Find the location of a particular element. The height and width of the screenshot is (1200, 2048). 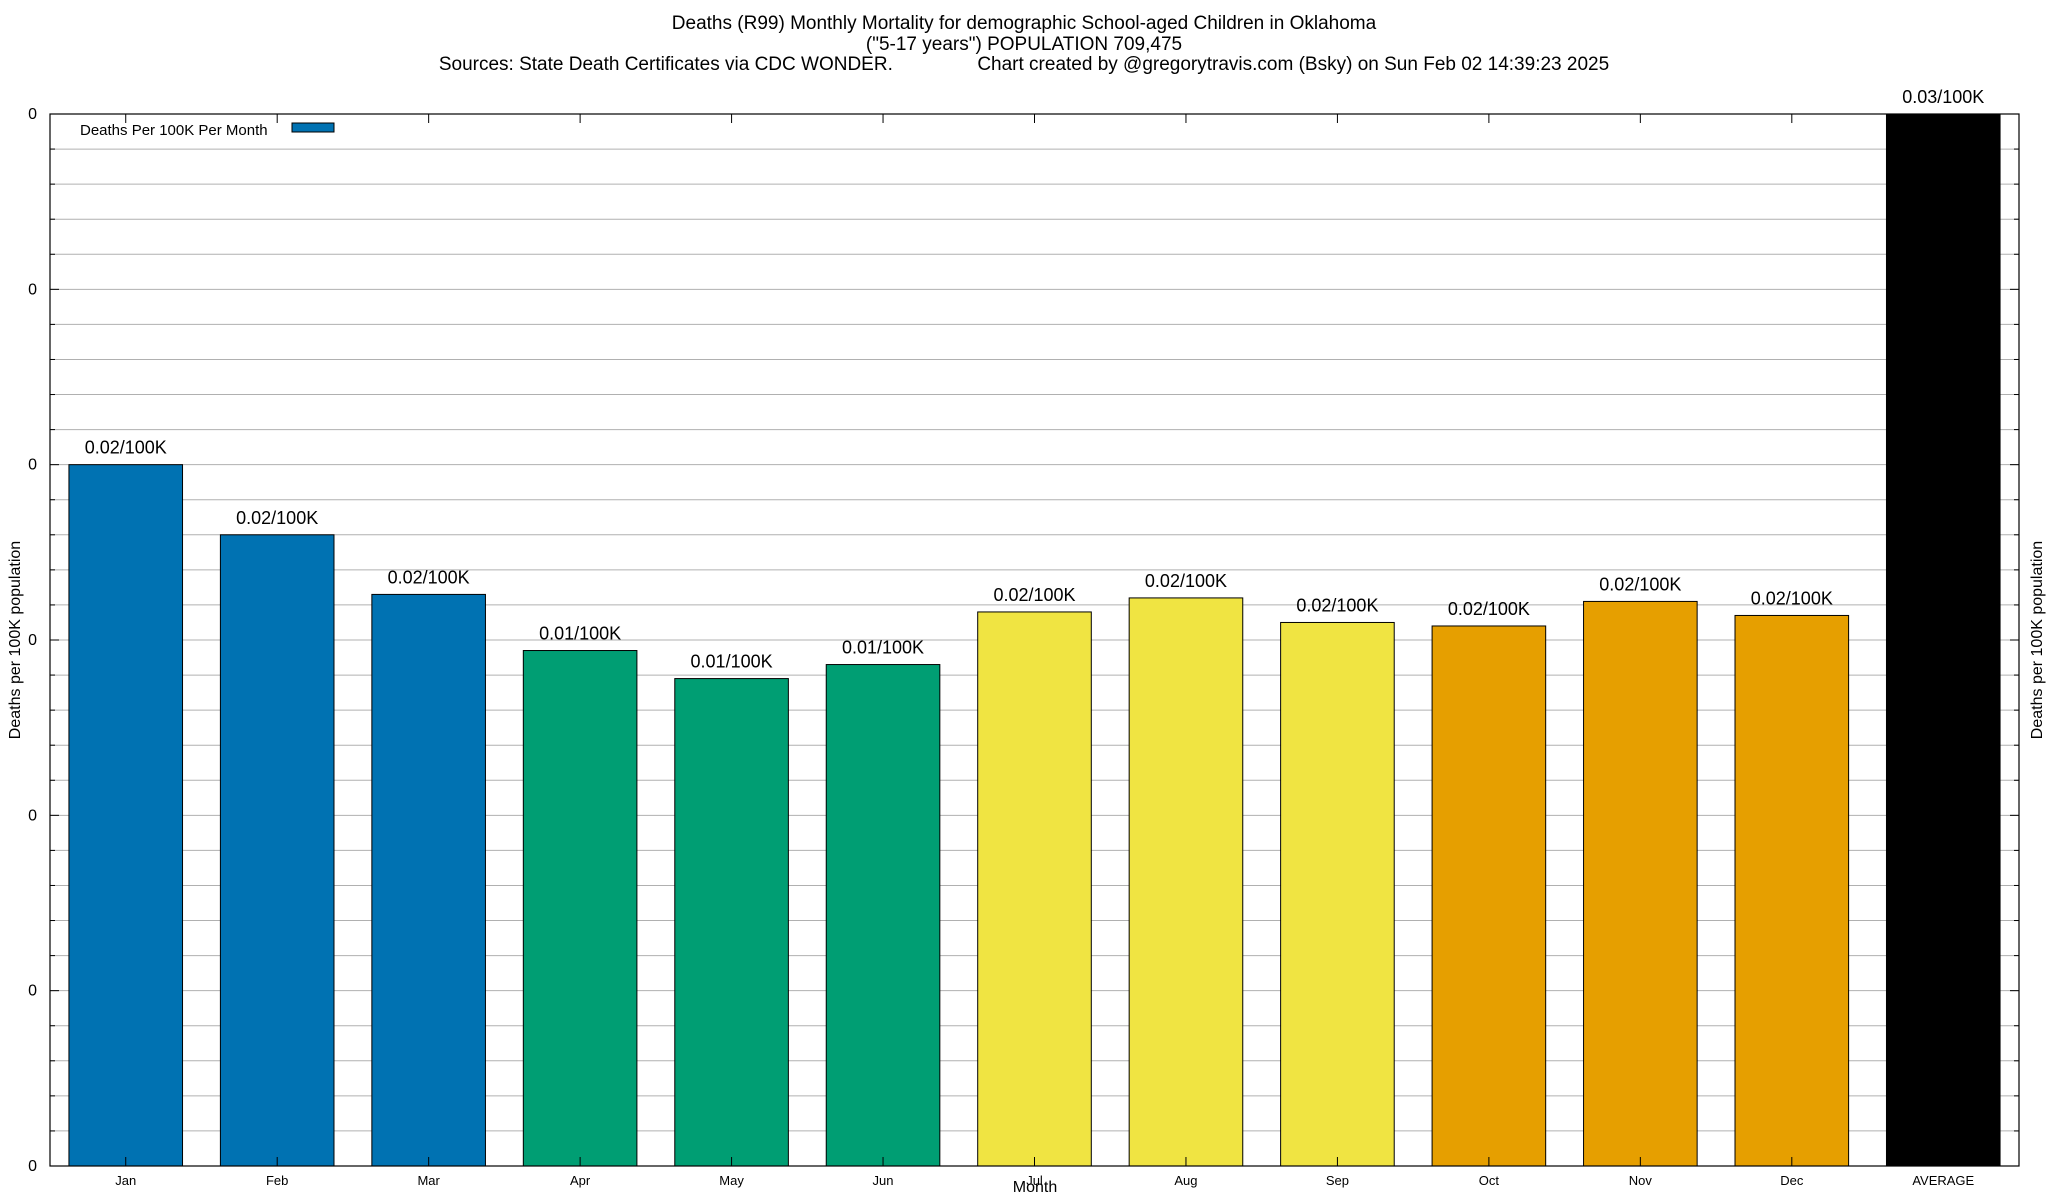

bar-oct is located at coordinates (1489, 896).